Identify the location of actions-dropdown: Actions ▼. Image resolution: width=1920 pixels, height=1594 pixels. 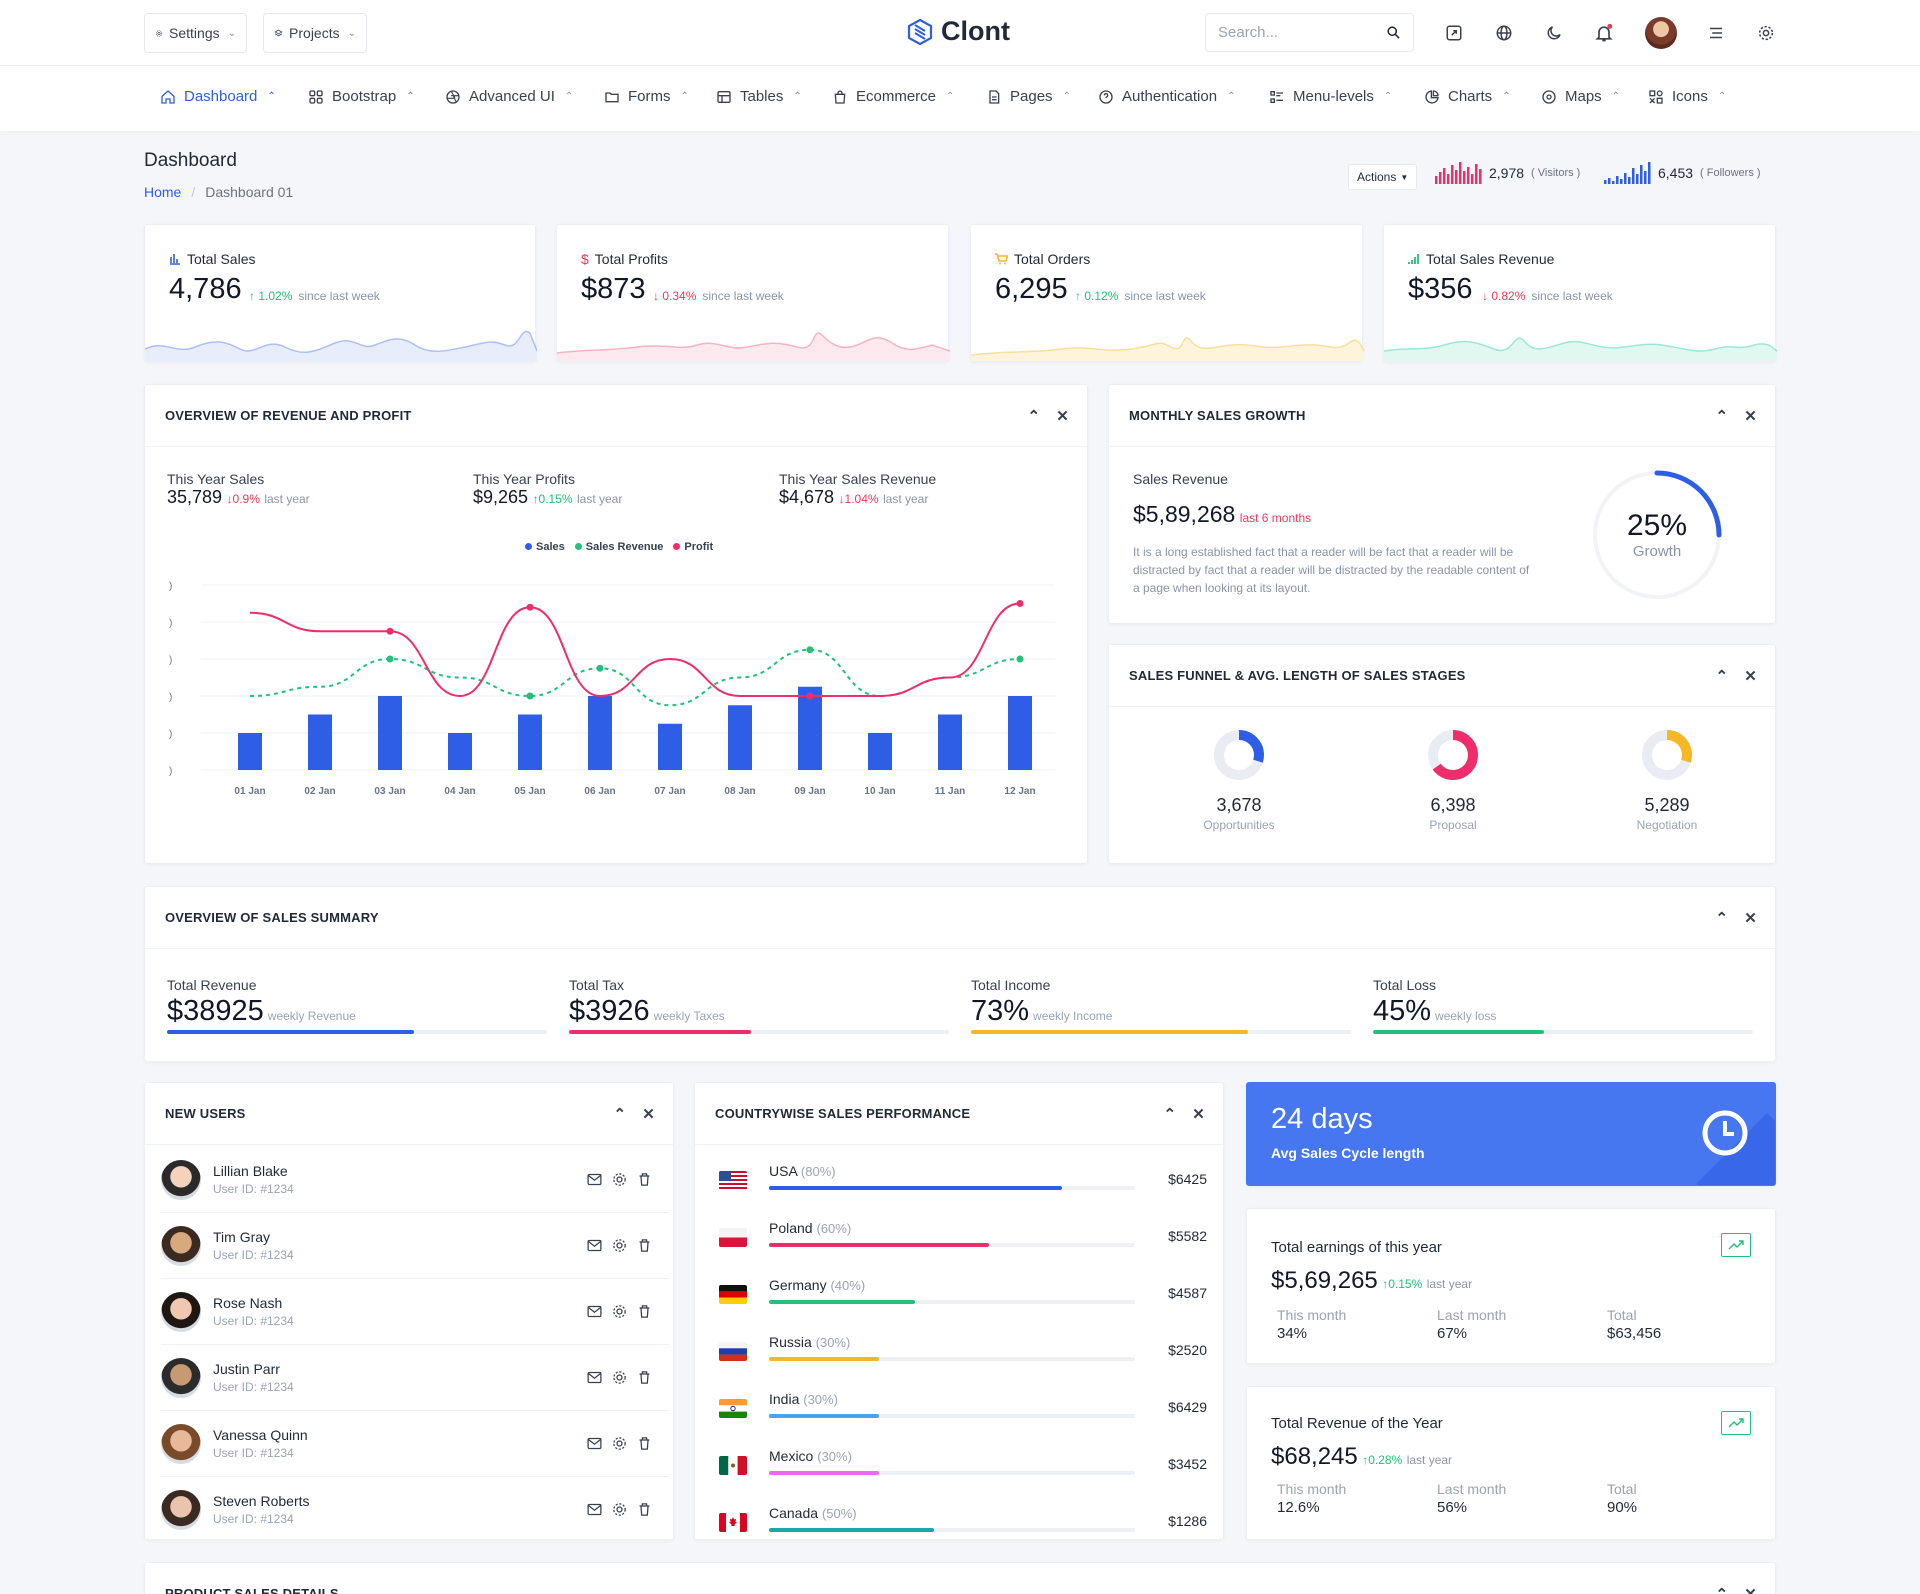
(1383, 177).